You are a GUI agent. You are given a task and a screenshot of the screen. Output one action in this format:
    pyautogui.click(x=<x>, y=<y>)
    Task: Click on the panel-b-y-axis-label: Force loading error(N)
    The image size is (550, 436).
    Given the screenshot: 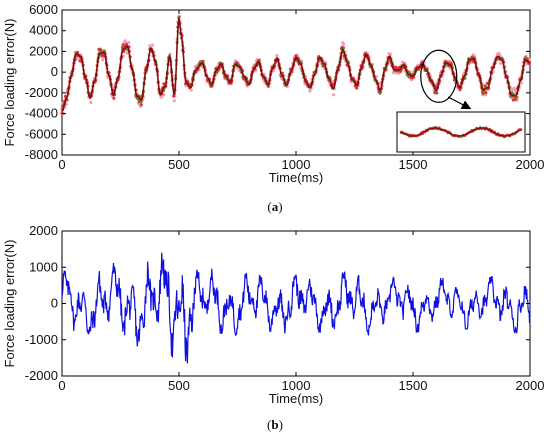 What is the action you would take?
    pyautogui.click(x=9, y=304)
    